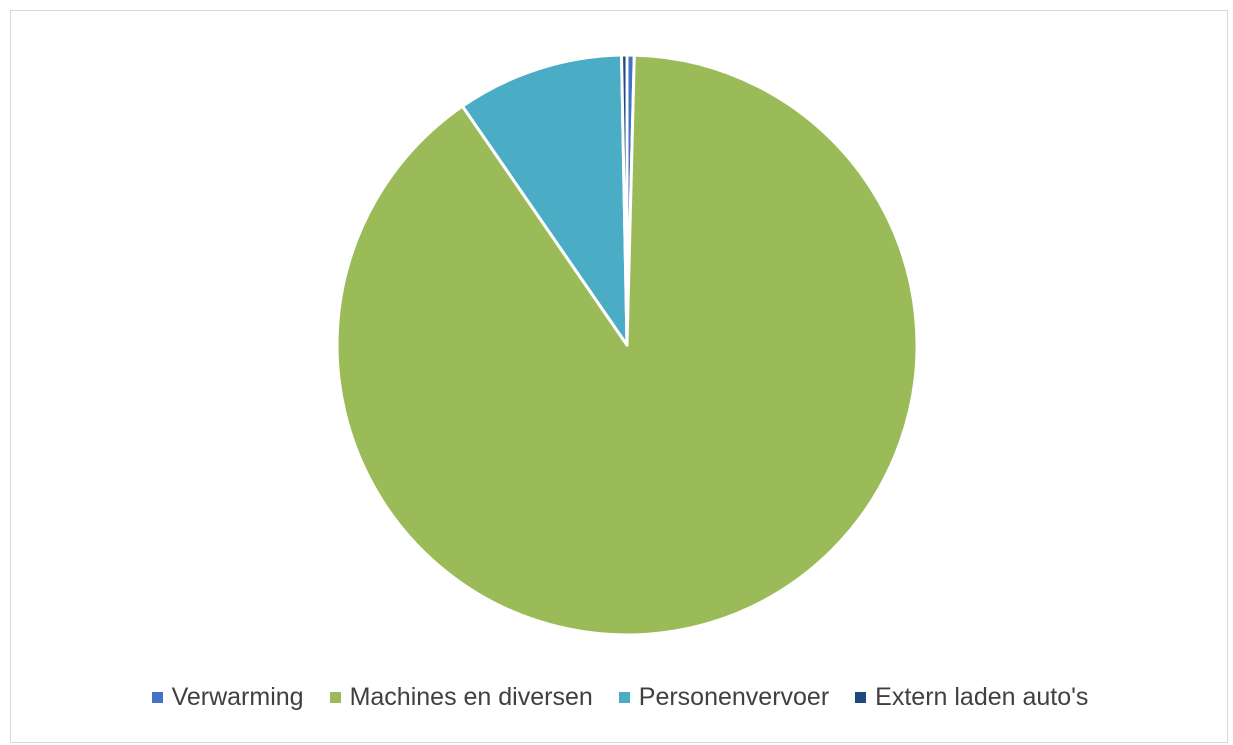  What do you see at coordinates (544, 200) in the screenshot?
I see `pie-slice-personenvervoer` at bounding box center [544, 200].